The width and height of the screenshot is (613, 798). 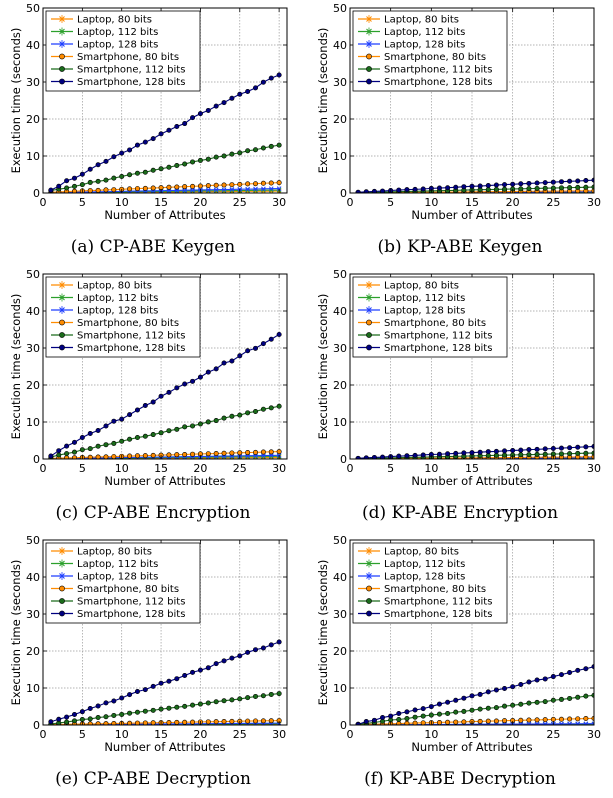 What do you see at coordinates (33, 8) in the screenshot?
I see `y-tick-label: 50` at bounding box center [33, 8].